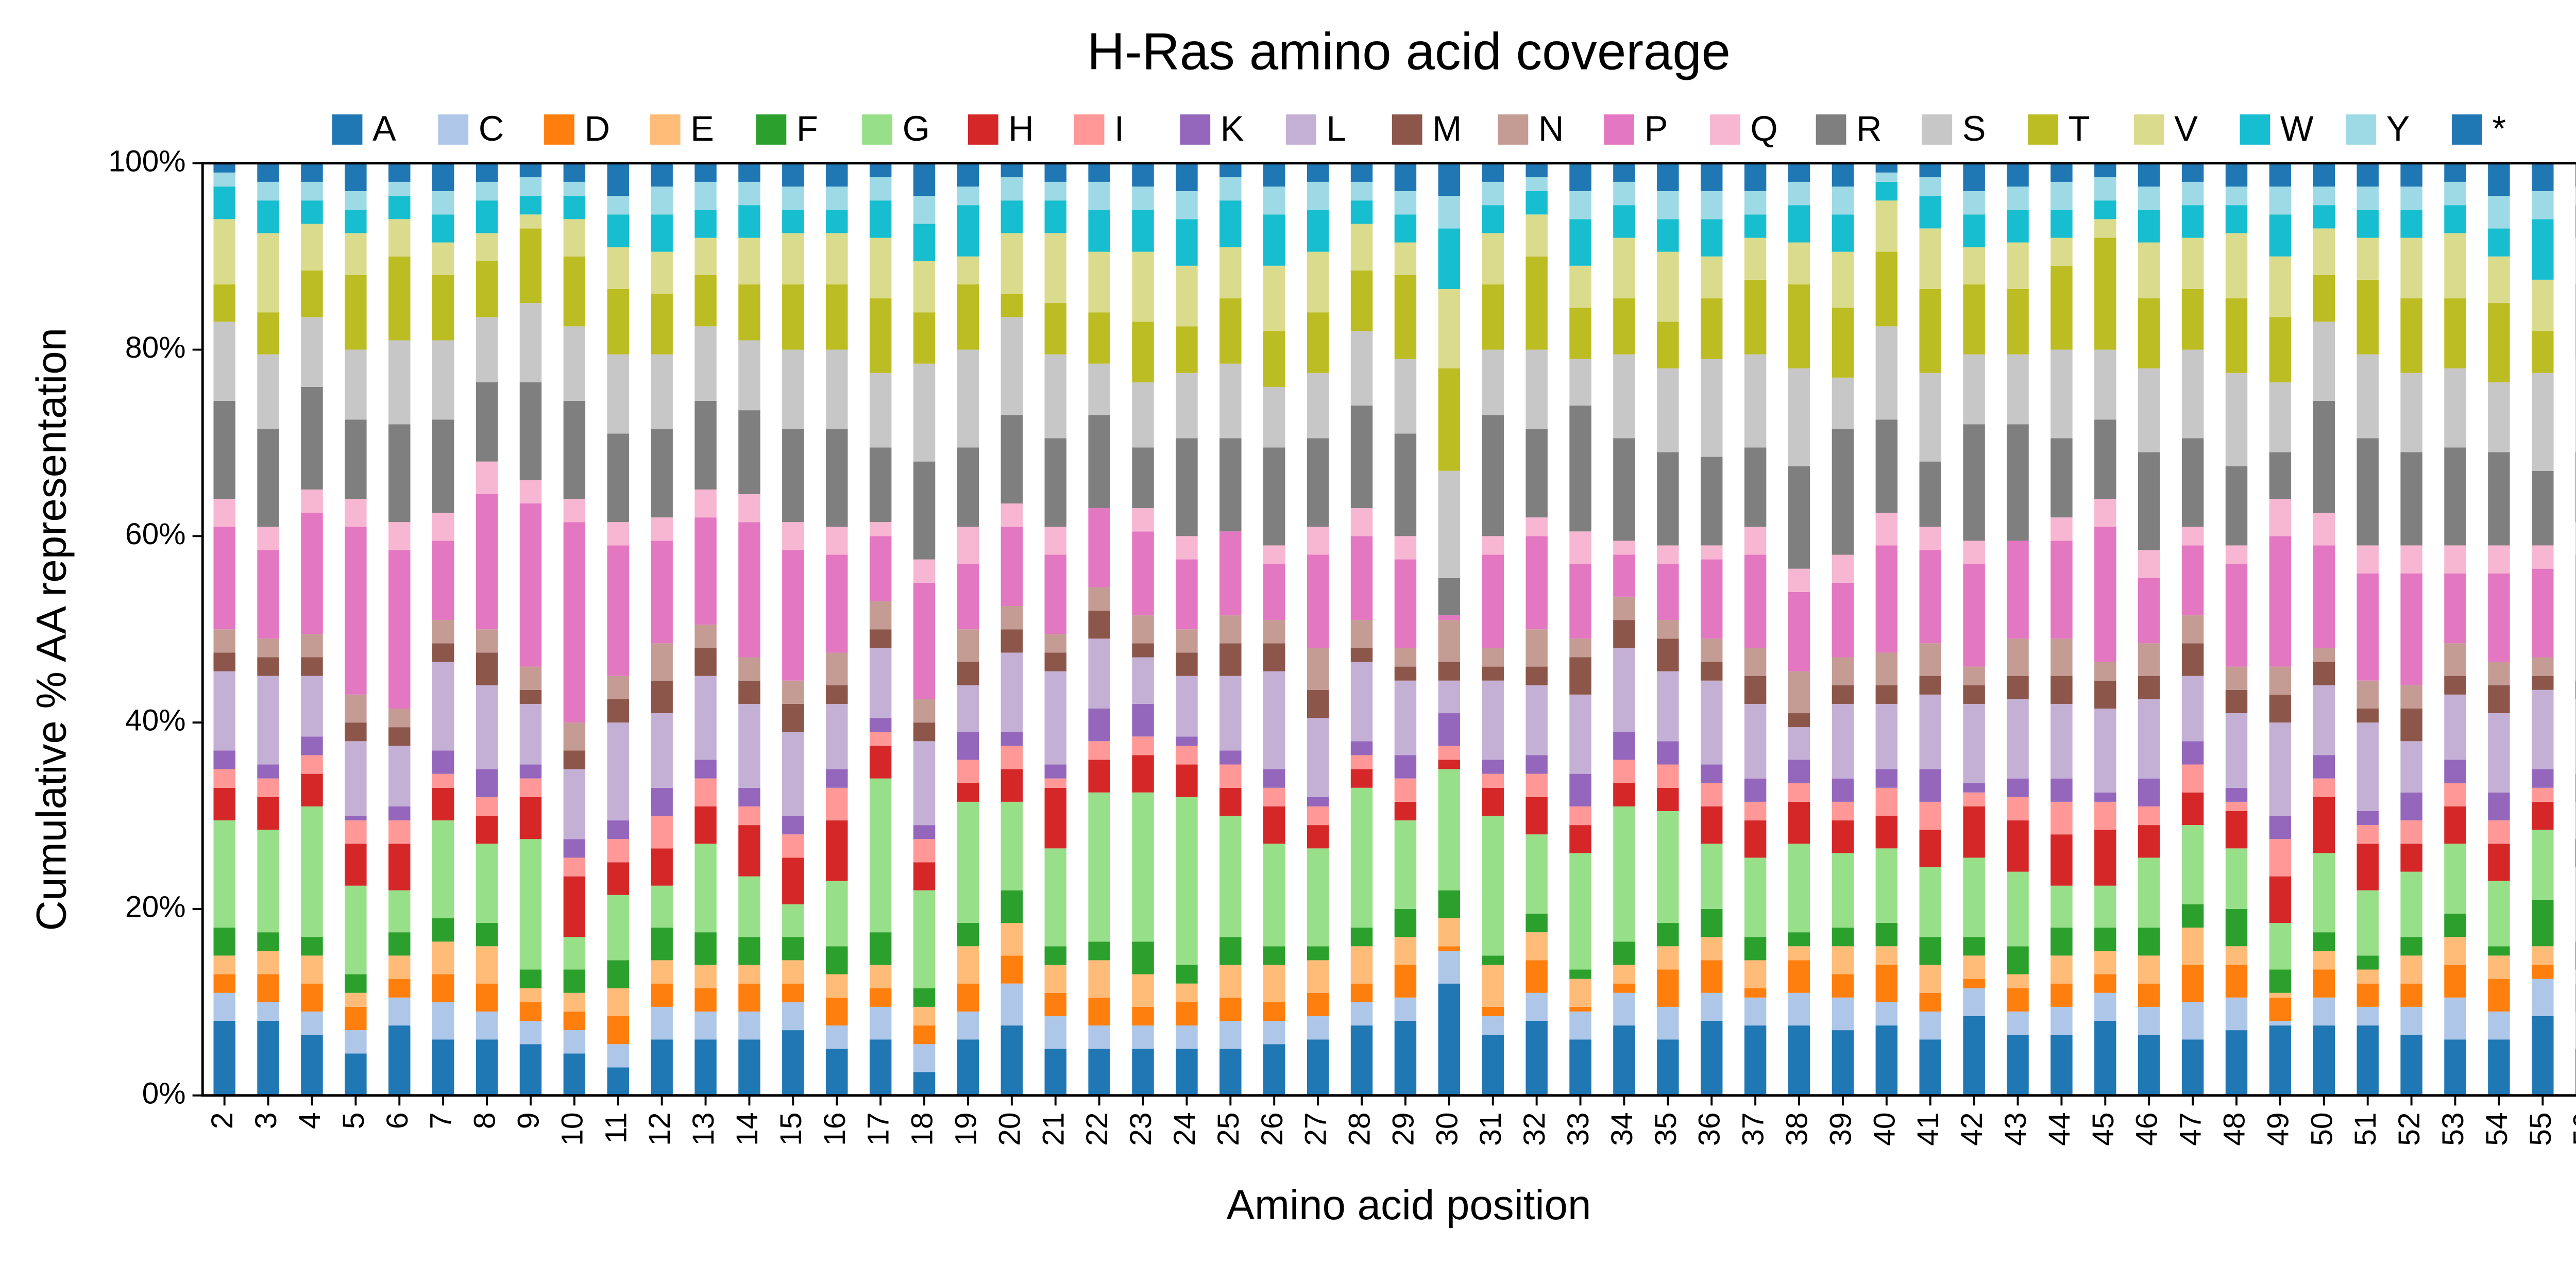 The image size is (2576, 1262). What do you see at coordinates (491, 128) in the screenshot?
I see `legend-label: C` at bounding box center [491, 128].